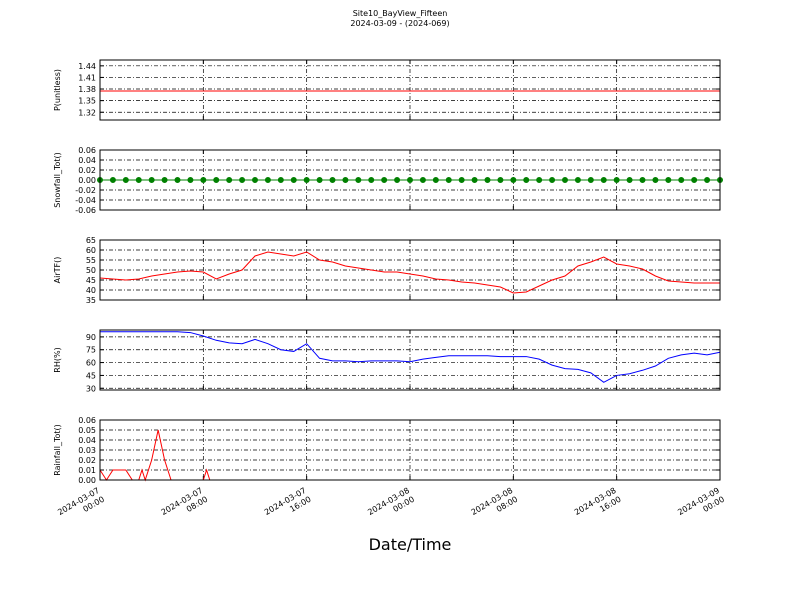  Describe the element at coordinates (85, 190) in the screenshot. I see `y-tick-label: -0.02` at that location.